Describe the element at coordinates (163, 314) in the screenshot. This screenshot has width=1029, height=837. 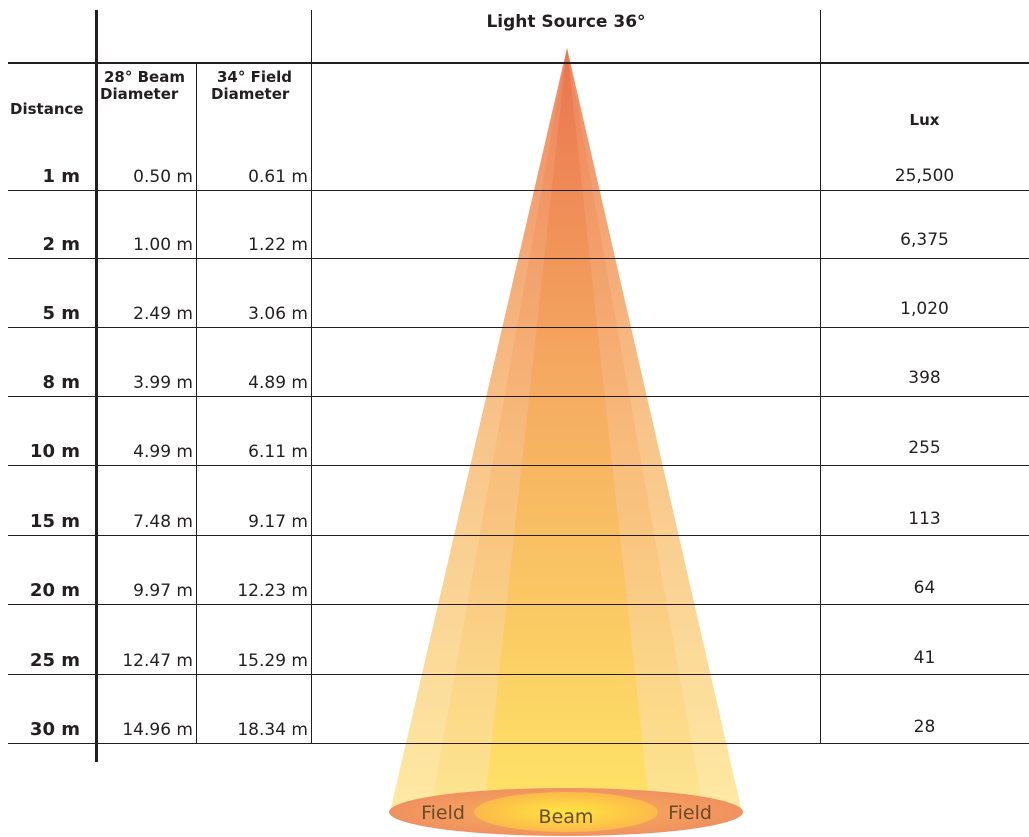
I see `beam-diameter-cell: 2.49 m` at that location.